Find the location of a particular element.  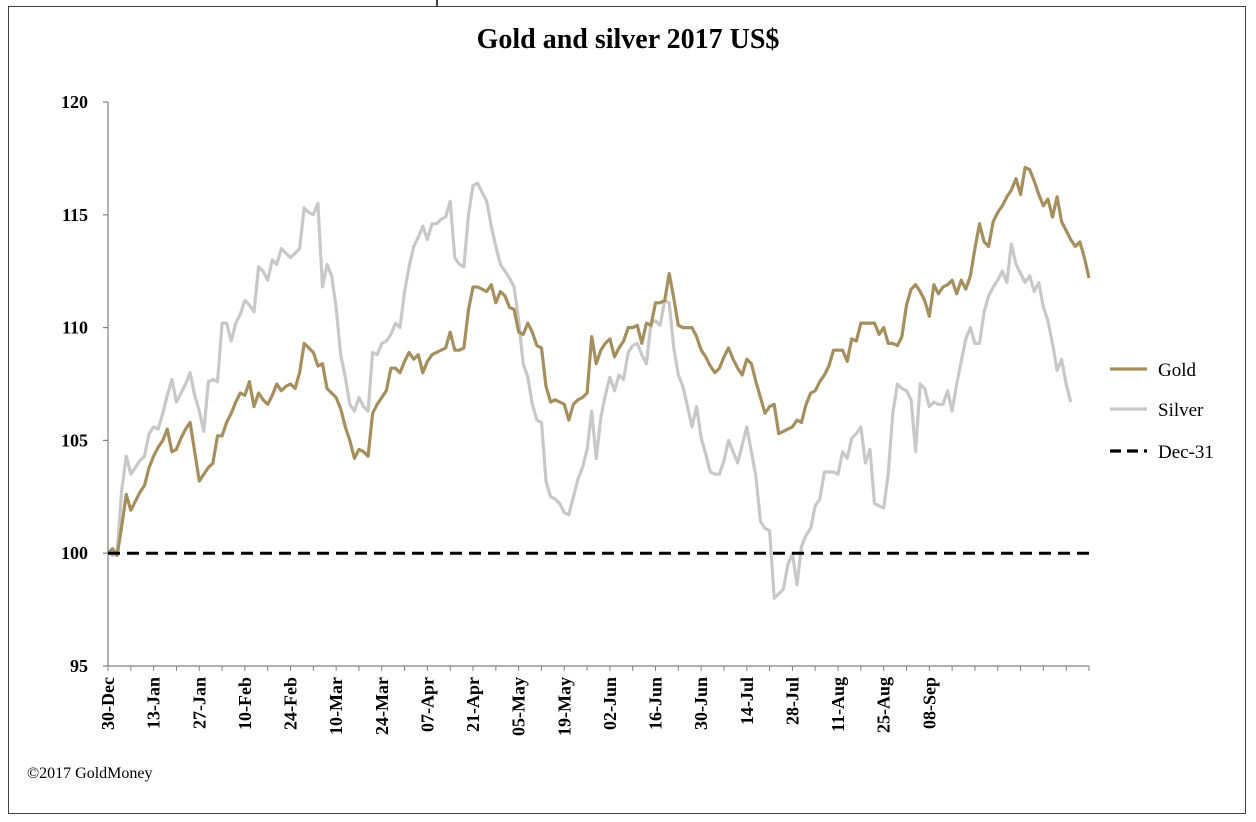

x-tick-label: 24-Mar is located at coordinates (382, 706).